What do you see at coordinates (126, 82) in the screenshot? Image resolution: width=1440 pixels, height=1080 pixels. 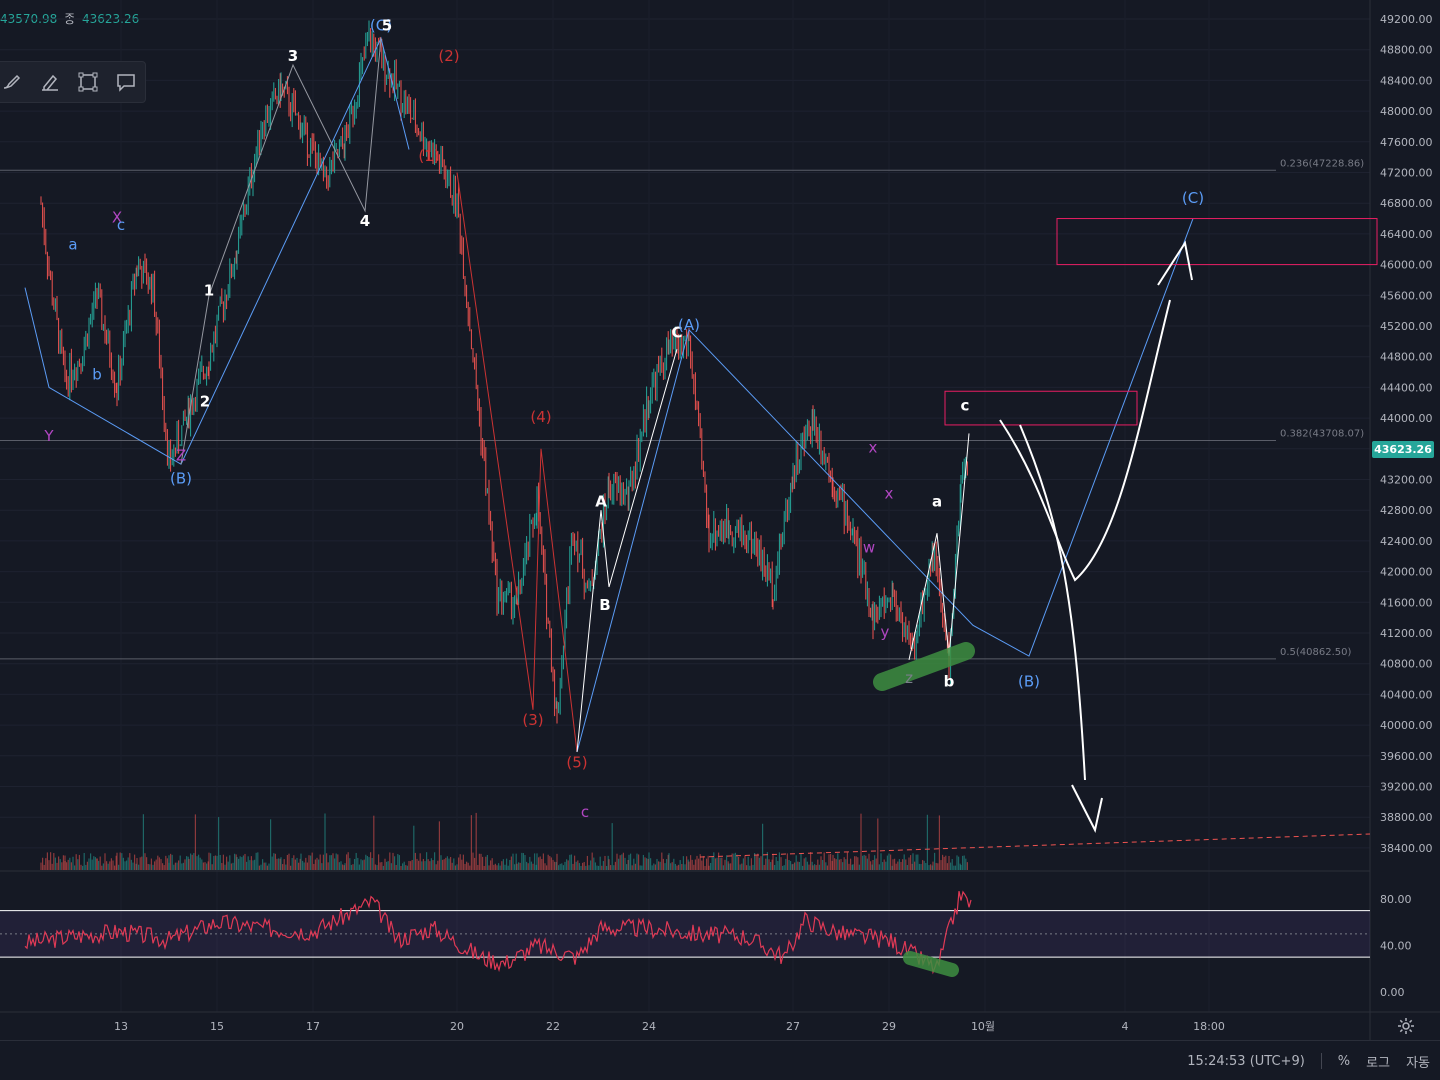 I see `callout-tool` at bounding box center [126, 82].